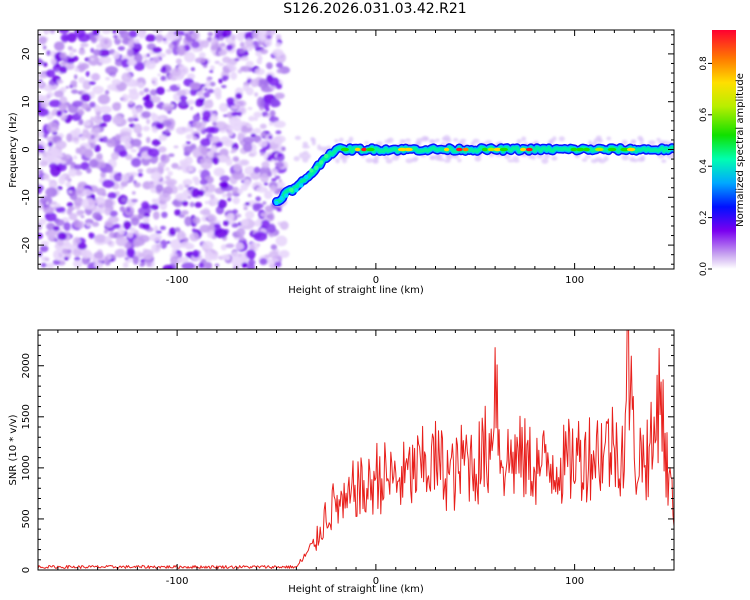  What do you see at coordinates (26, 54) in the screenshot?
I see `spectrogram-y-tick-label: 20` at bounding box center [26, 54].